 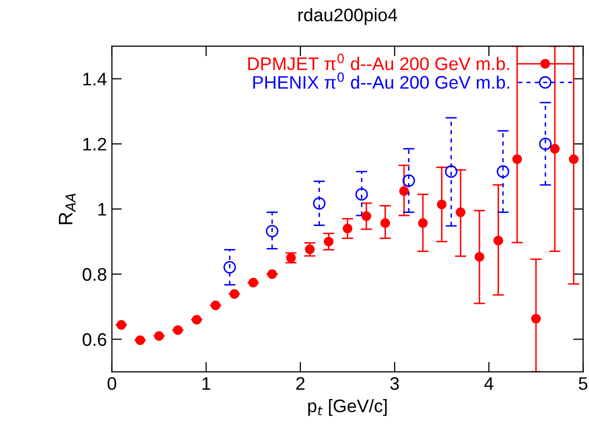 What do you see at coordinates (95, 79) in the screenshot?
I see `y-tick-label: 1.4` at bounding box center [95, 79].